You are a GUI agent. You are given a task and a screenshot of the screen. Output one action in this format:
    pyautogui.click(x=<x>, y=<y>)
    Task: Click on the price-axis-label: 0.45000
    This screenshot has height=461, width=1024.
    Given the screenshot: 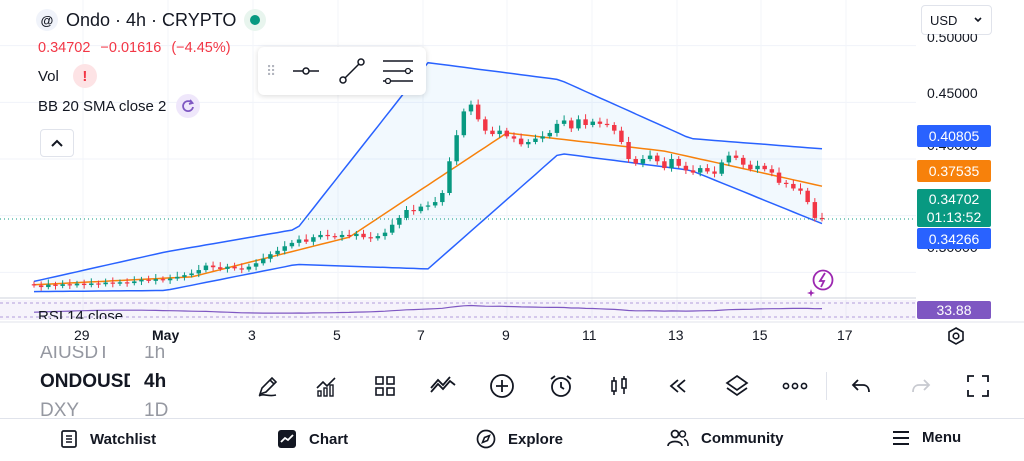 What is the action you would take?
    pyautogui.click(x=952, y=93)
    